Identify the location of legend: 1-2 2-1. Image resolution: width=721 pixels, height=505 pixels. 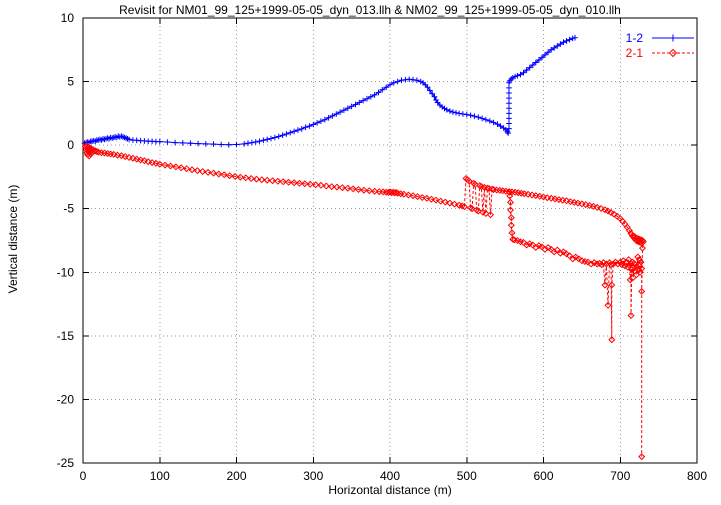
(347, 45).